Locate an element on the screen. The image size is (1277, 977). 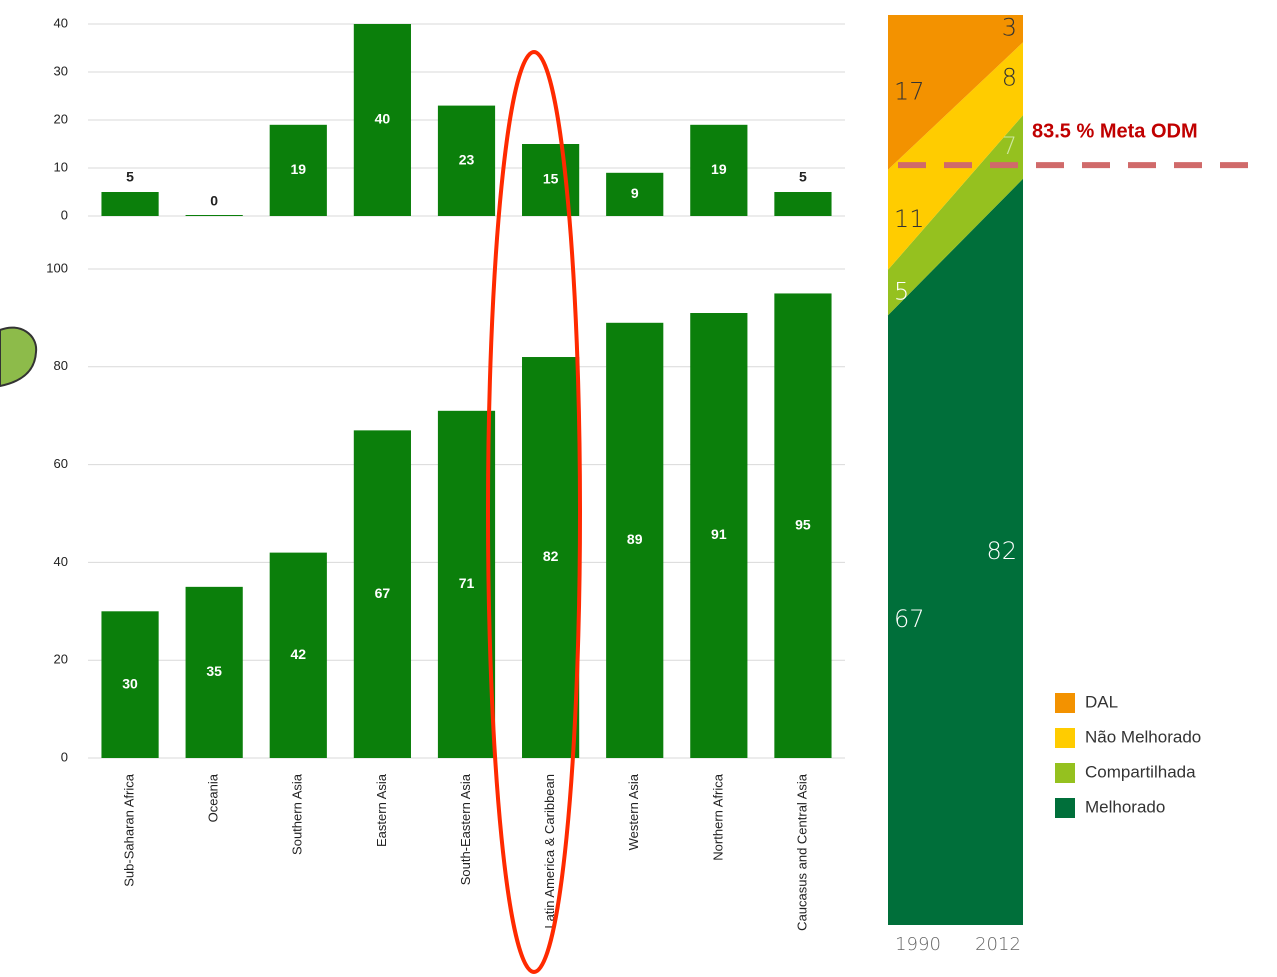
x-tick-label: Western Asia is located at coordinates (633, 811).